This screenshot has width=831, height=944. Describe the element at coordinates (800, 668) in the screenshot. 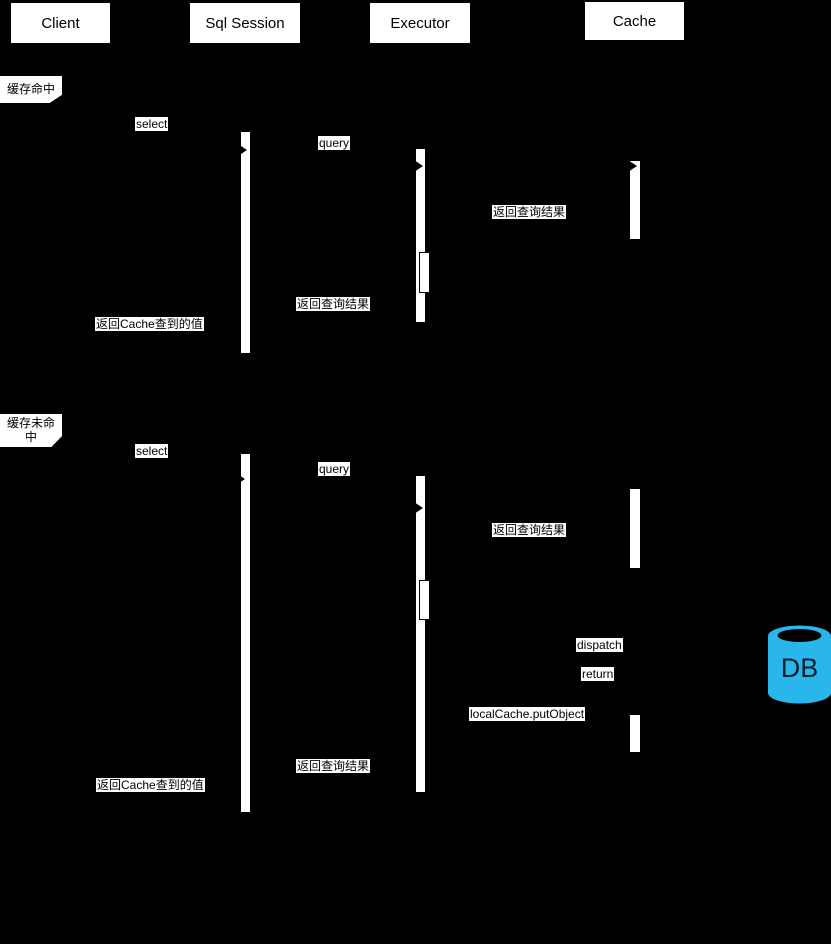

I see `db-label: DB` at that location.